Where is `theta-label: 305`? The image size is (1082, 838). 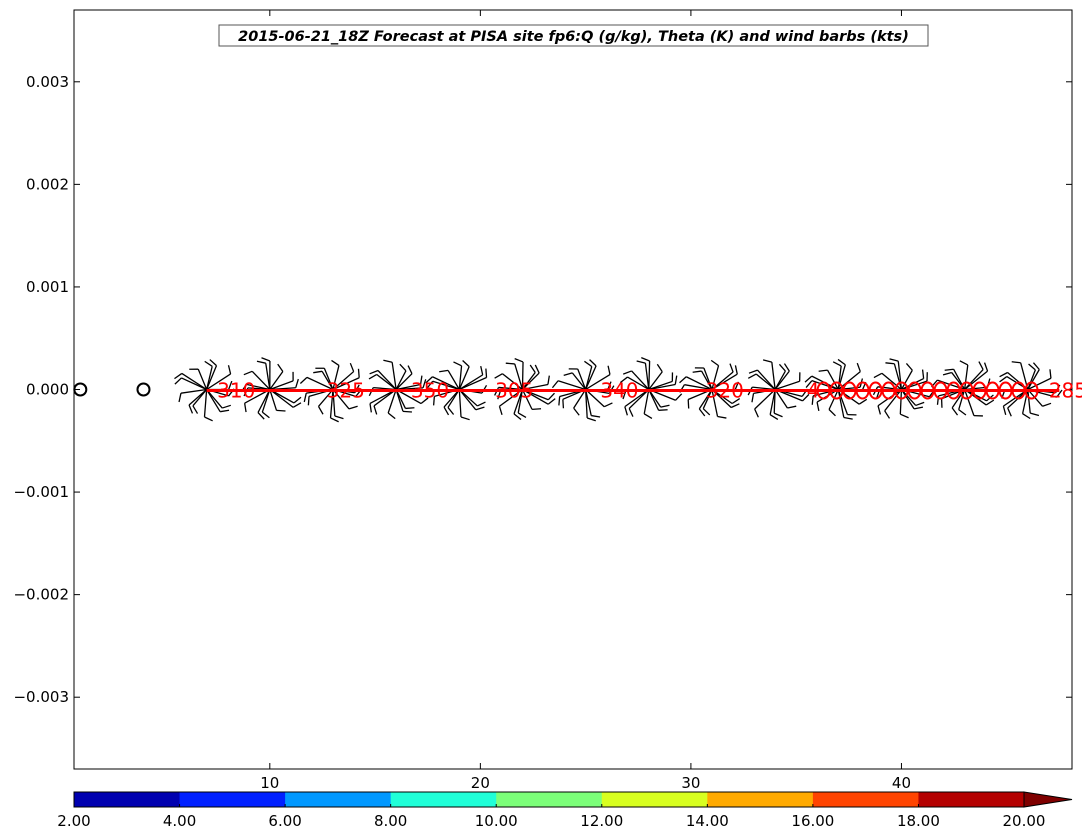 theta-label: 305 is located at coordinates (514, 391).